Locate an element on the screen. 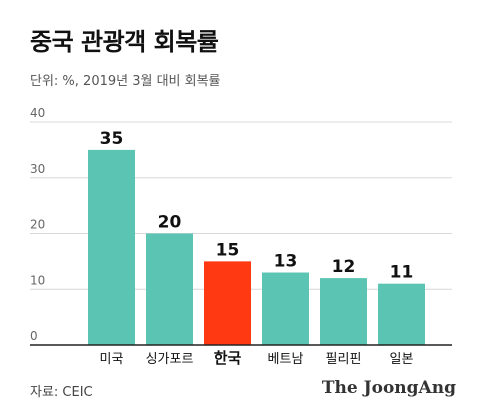 The height and width of the screenshot is (420, 480). x-category-label: 싱가포르 is located at coordinates (170, 359).